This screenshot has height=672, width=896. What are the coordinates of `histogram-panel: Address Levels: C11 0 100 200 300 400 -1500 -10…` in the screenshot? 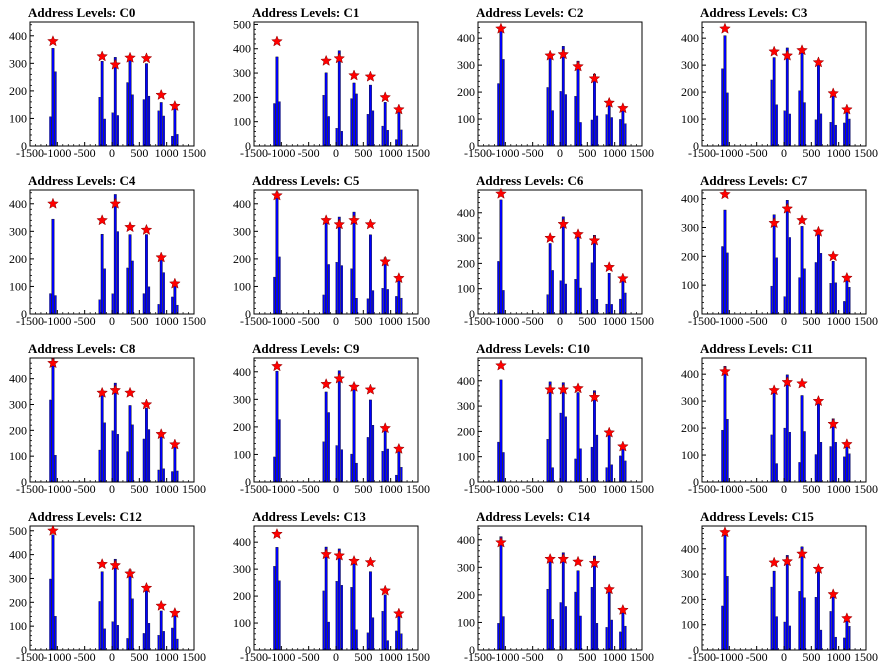 It's located at (784, 420).